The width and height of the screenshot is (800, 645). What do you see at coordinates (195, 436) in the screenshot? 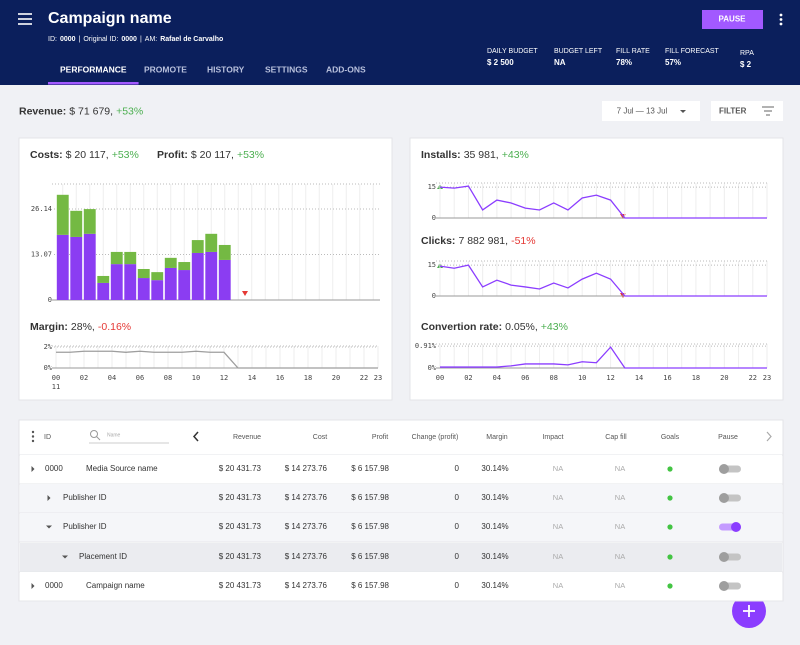
I see `prev-arrow` at bounding box center [195, 436].